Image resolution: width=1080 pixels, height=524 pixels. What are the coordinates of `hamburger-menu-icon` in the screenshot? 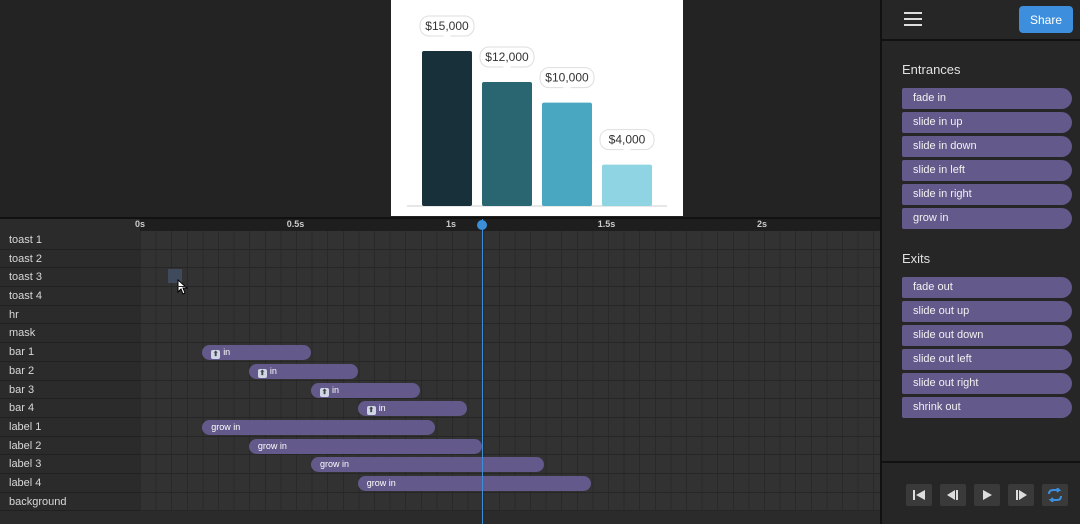 It's located at (913, 20).